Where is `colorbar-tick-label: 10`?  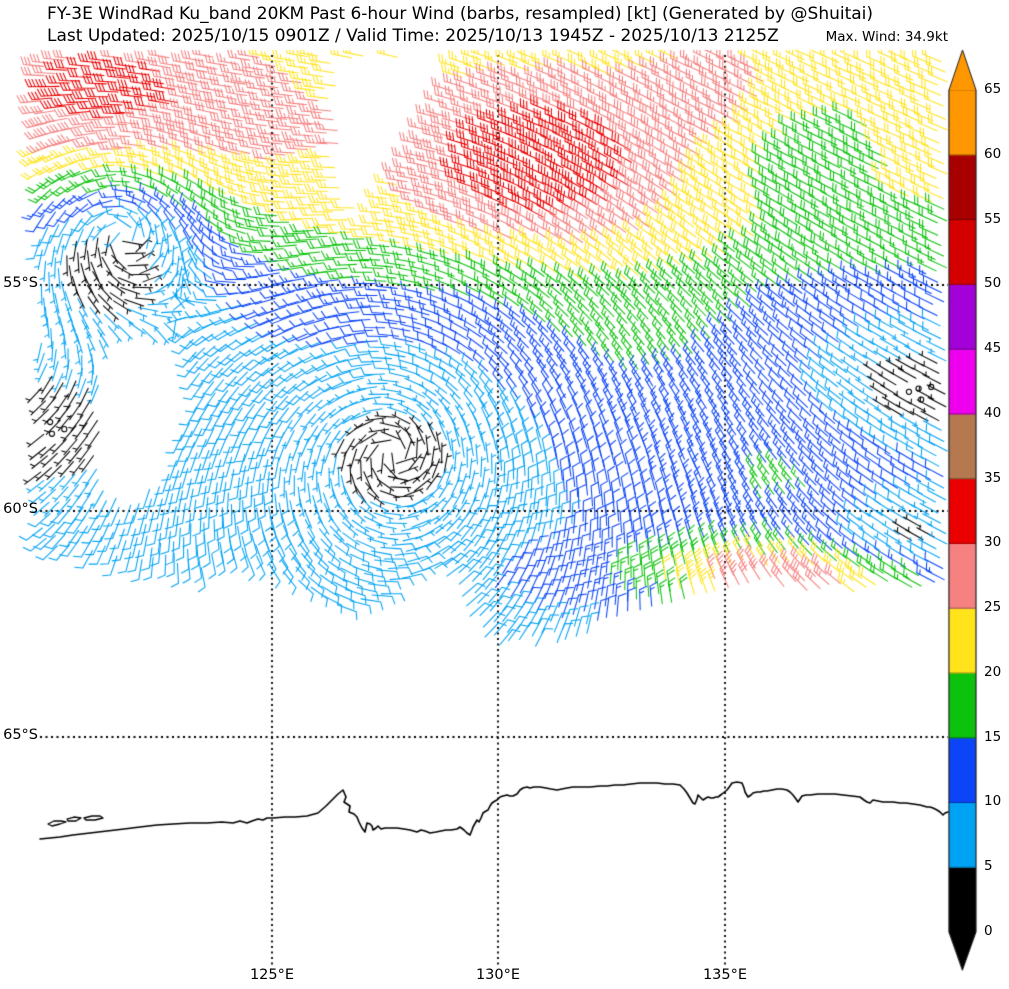
colorbar-tick-label: 10 is located at coordinates (993, 801).